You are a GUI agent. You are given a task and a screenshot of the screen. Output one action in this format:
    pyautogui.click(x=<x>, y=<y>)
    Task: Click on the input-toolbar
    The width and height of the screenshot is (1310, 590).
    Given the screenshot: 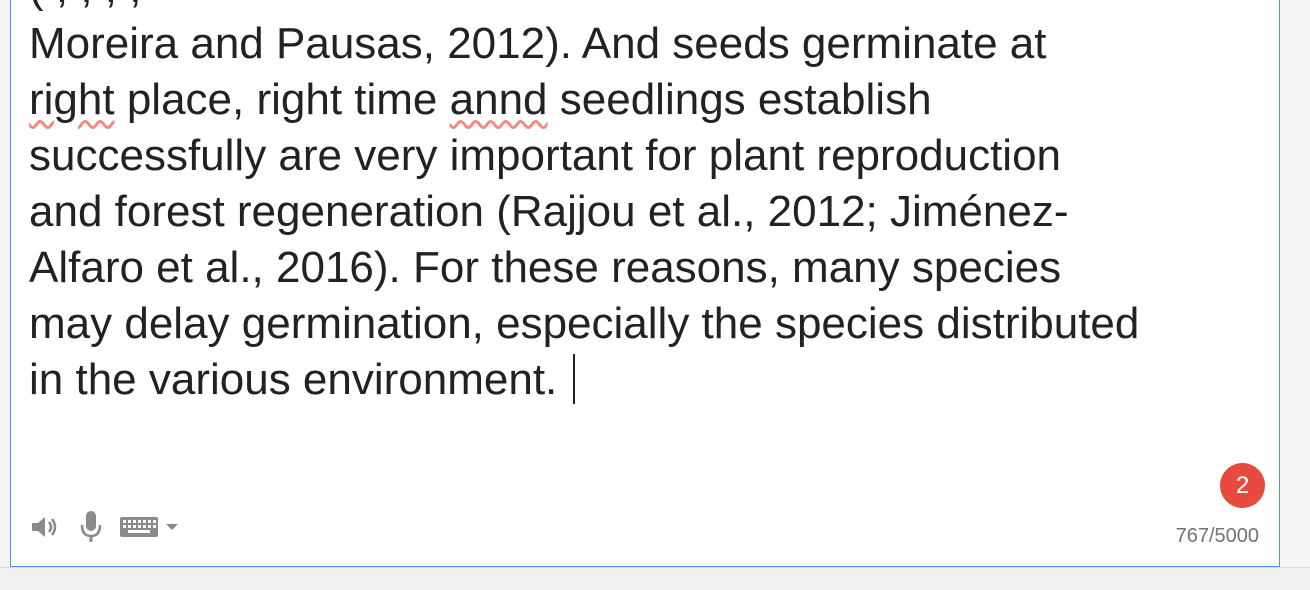 What is the action you would take?
    pyautogui.click(x=104, y=527)
    